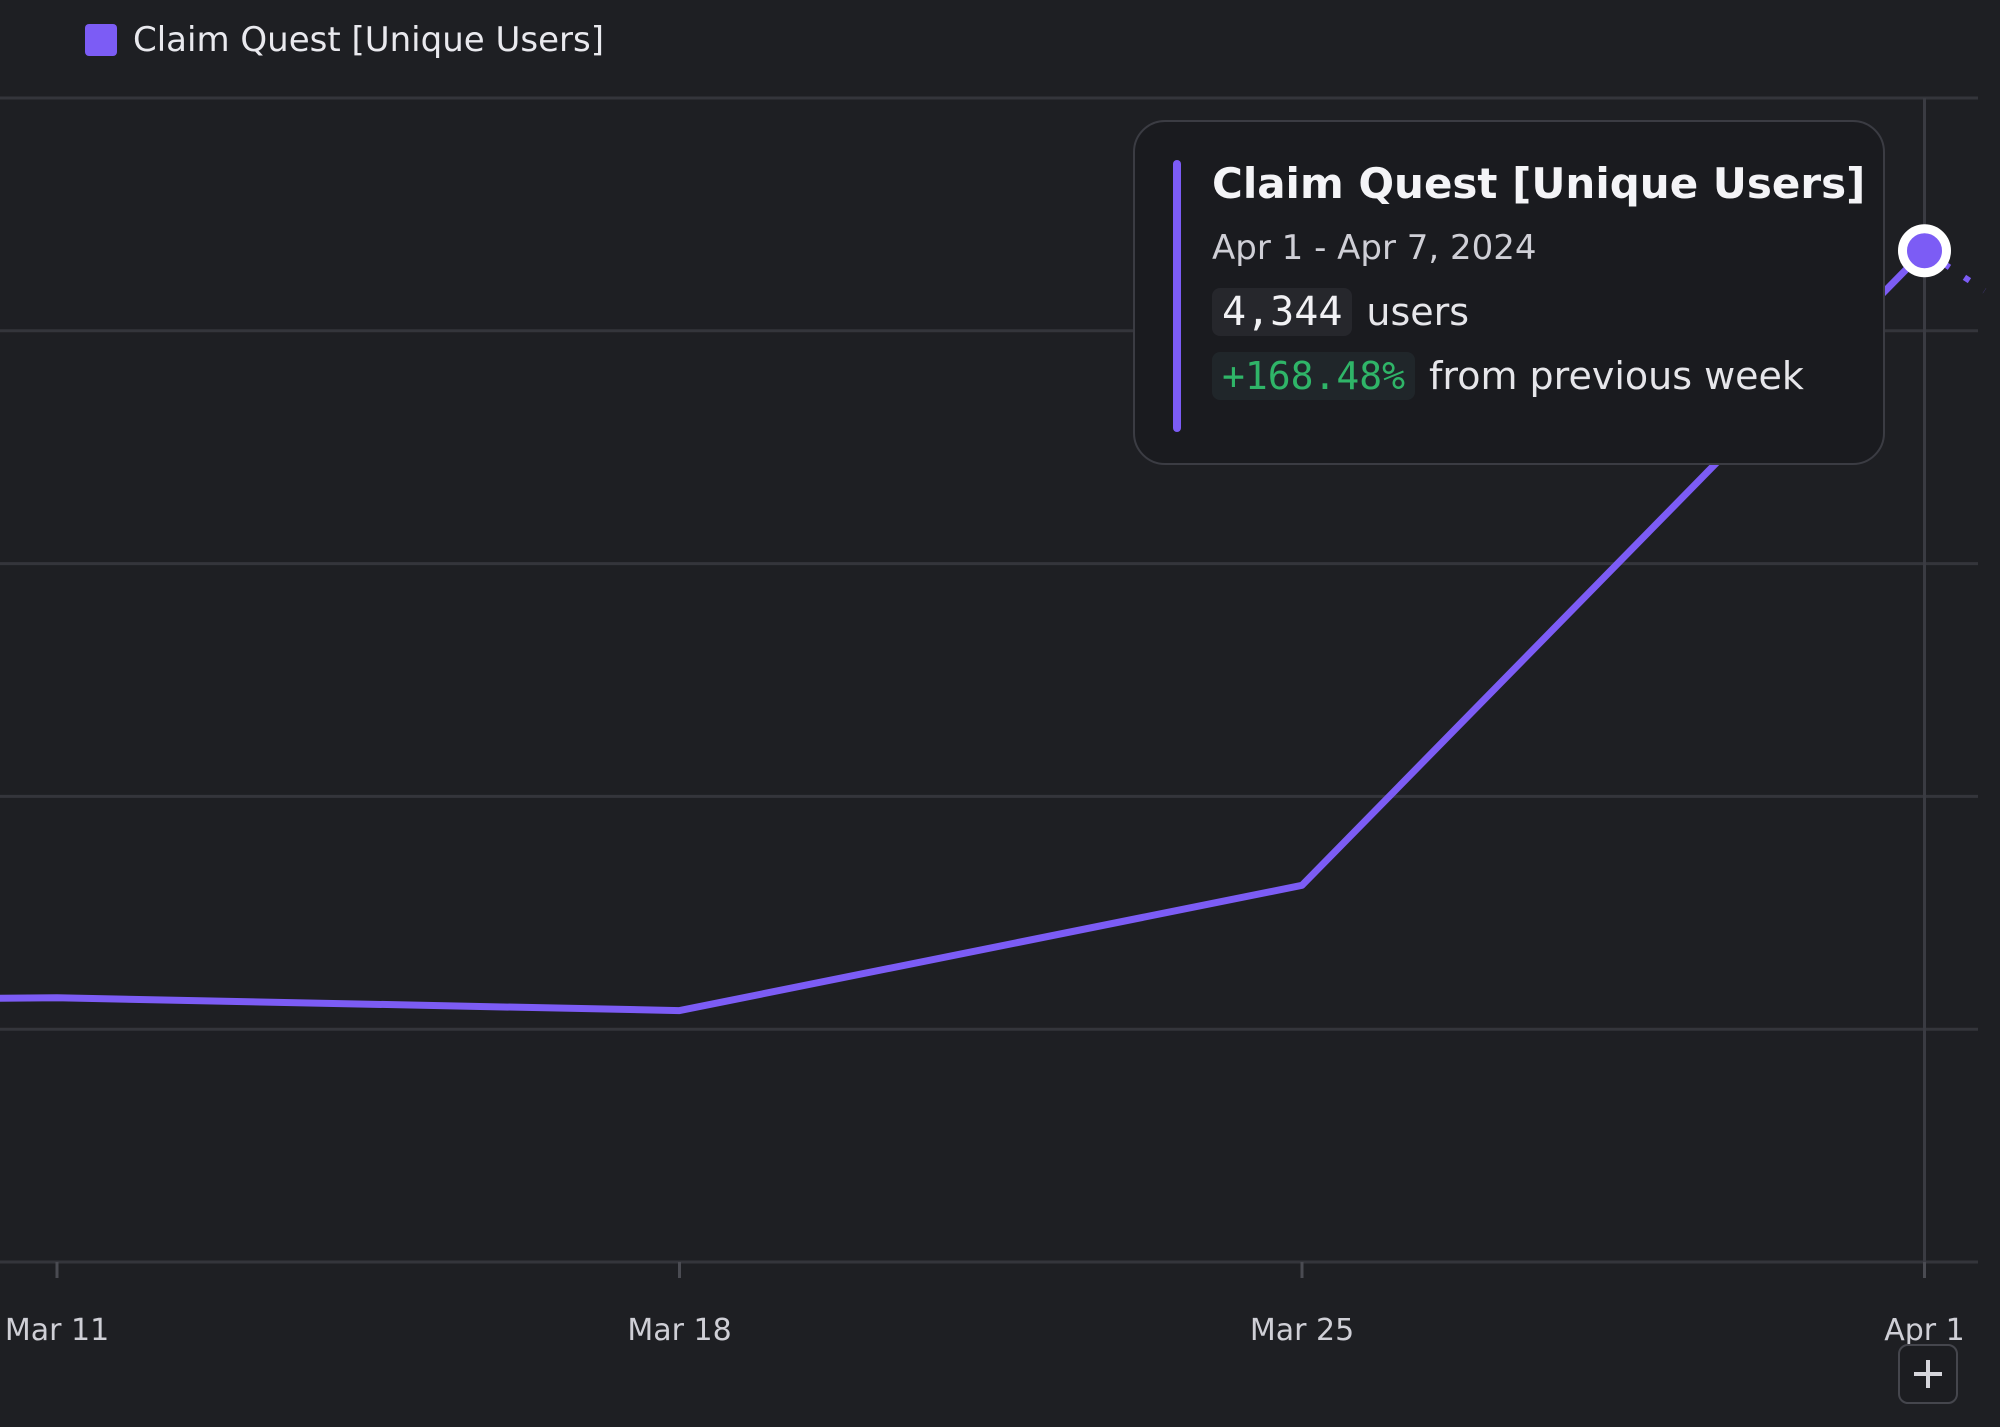 The height and width of the screenshot is (1427, 2000). Describe the element at coordinates (985, 1330) in the screenshot. I see `x-tick-labels: Mar 11 Mar 18 Mar 25 Apr 1` at that location.